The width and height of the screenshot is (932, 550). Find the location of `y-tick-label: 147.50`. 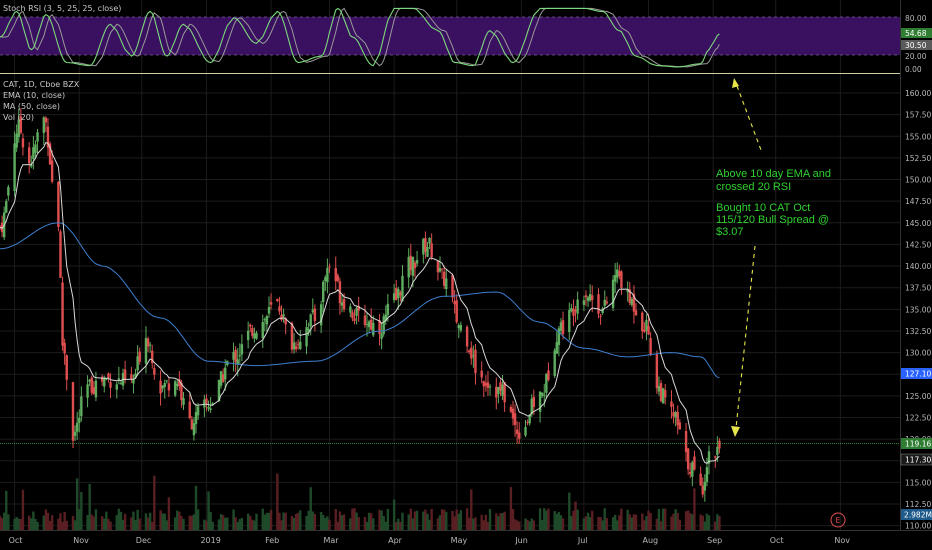

y-tick-label: 147.50 is located at coordinates (918, 201).